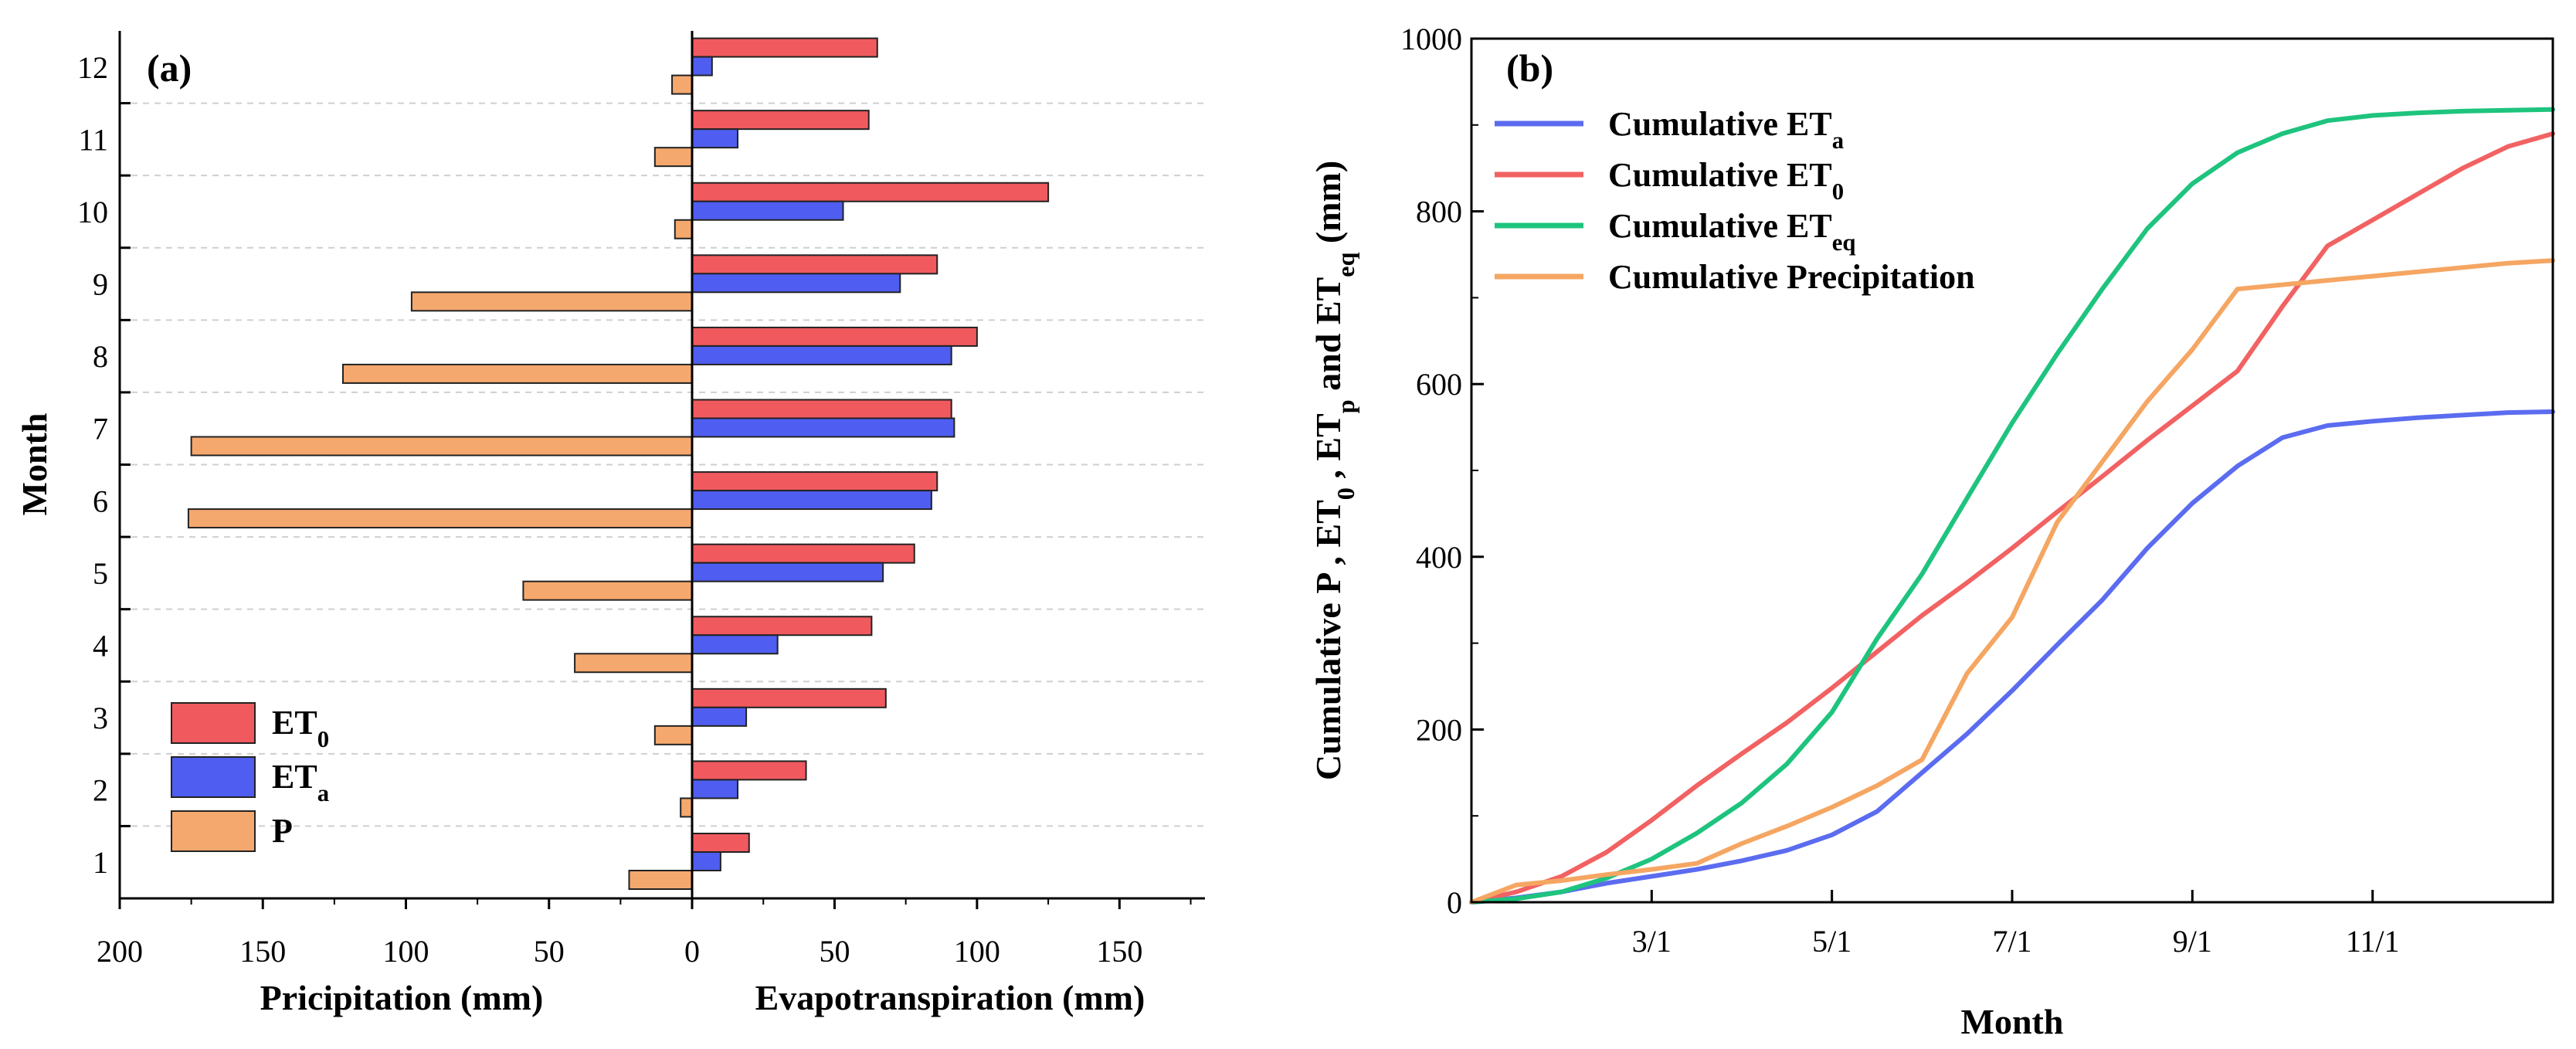 The width and height of the screenshot is (2576, 1049). What do you see at coordinates (100, 646) in the screenshot?
I see `a-y-tick-label: 4` at bounding box center [100, 646].